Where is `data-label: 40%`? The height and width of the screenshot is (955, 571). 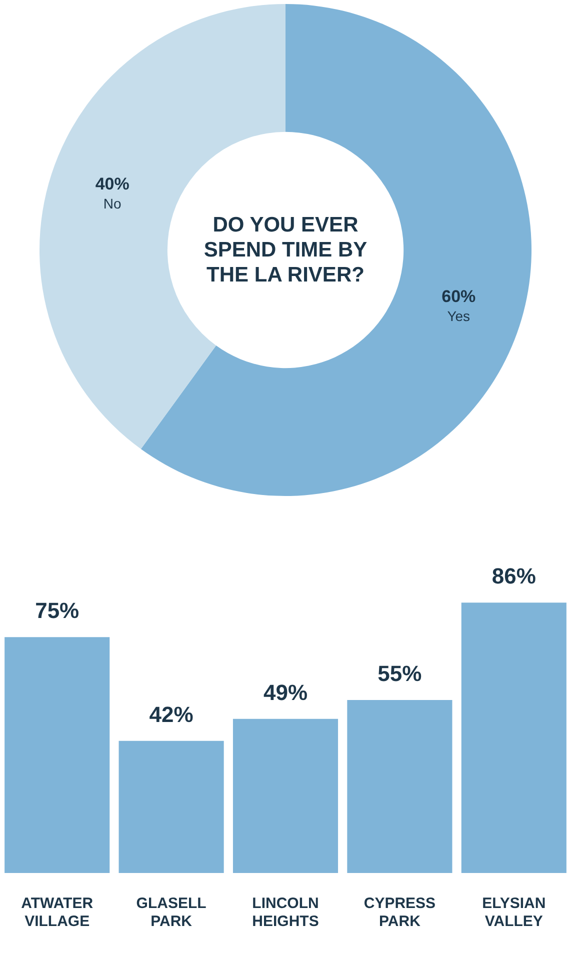 data-label: 40% is located at coordinates (112, 184).